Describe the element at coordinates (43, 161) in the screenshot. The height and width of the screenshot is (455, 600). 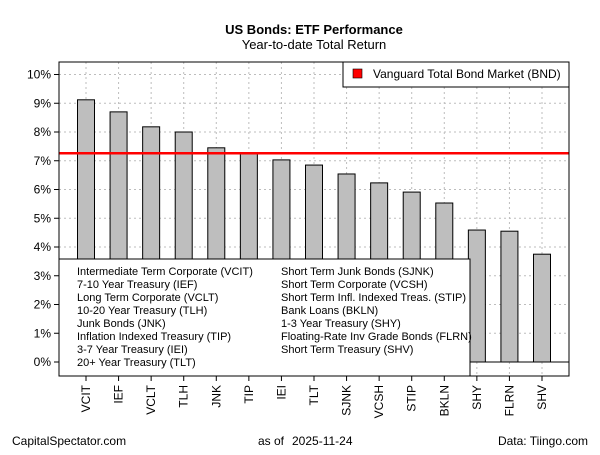
I see `y-tick-label: 7%` at that location.